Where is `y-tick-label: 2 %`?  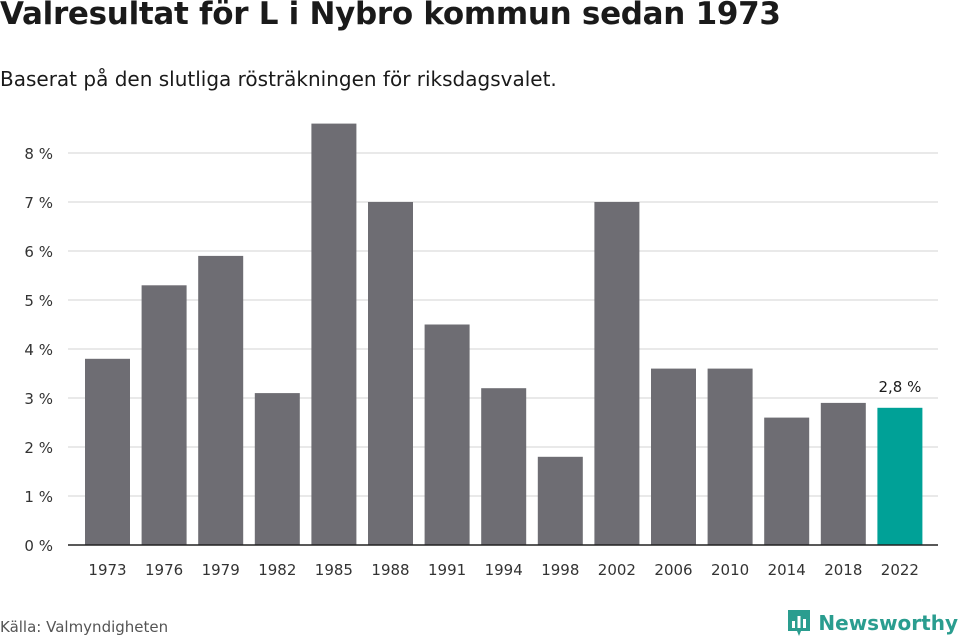
y-tick-label: 2 % is located at coordinates (38, 448).